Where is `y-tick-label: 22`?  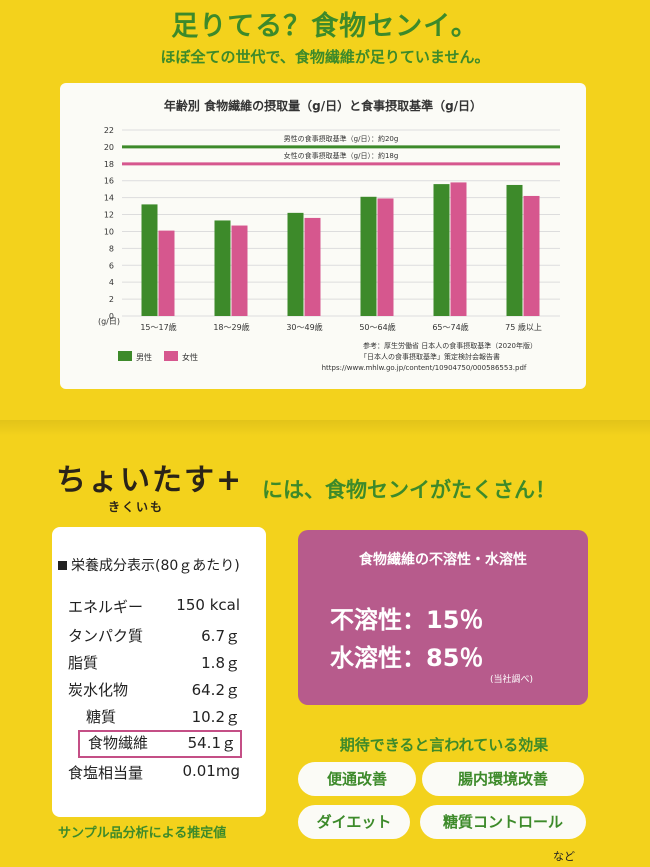 y-tick-label: 22 is located at coordinates (109, 130).